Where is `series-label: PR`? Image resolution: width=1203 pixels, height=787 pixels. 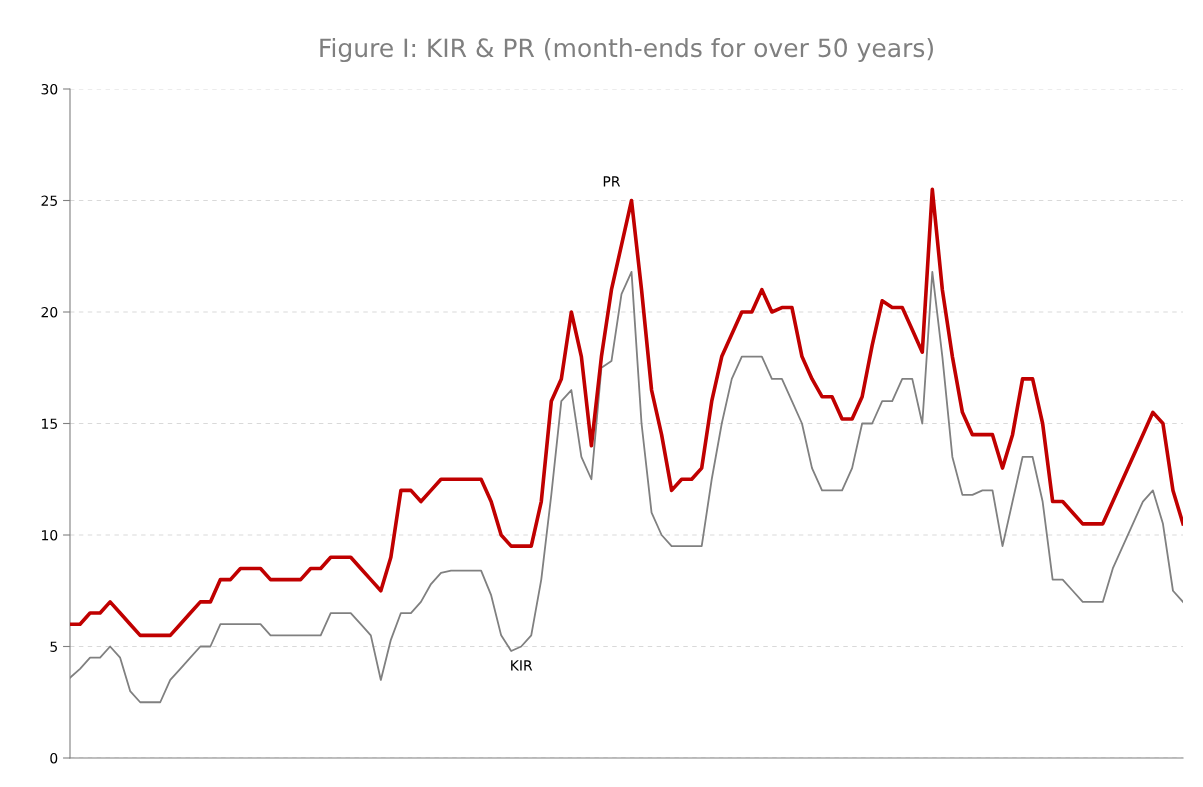 series-label: PR is located at coordinates (612, 181).